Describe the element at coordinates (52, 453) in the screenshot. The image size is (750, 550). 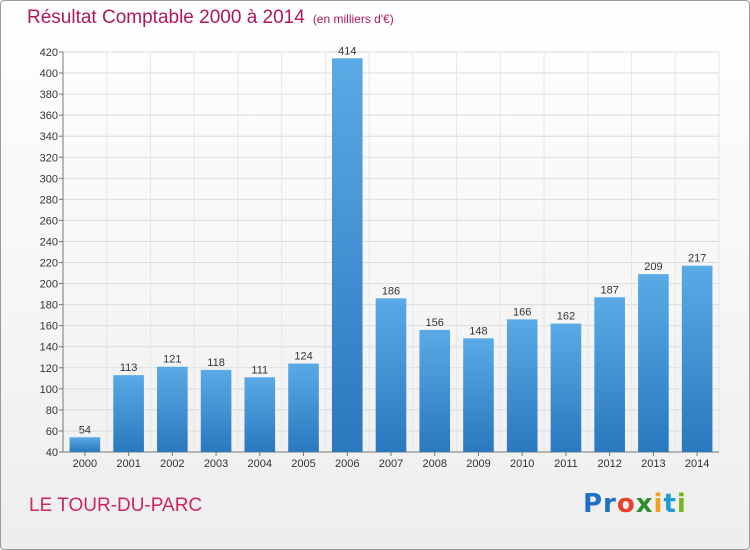
I see `y-tick-label: 40` at that location.